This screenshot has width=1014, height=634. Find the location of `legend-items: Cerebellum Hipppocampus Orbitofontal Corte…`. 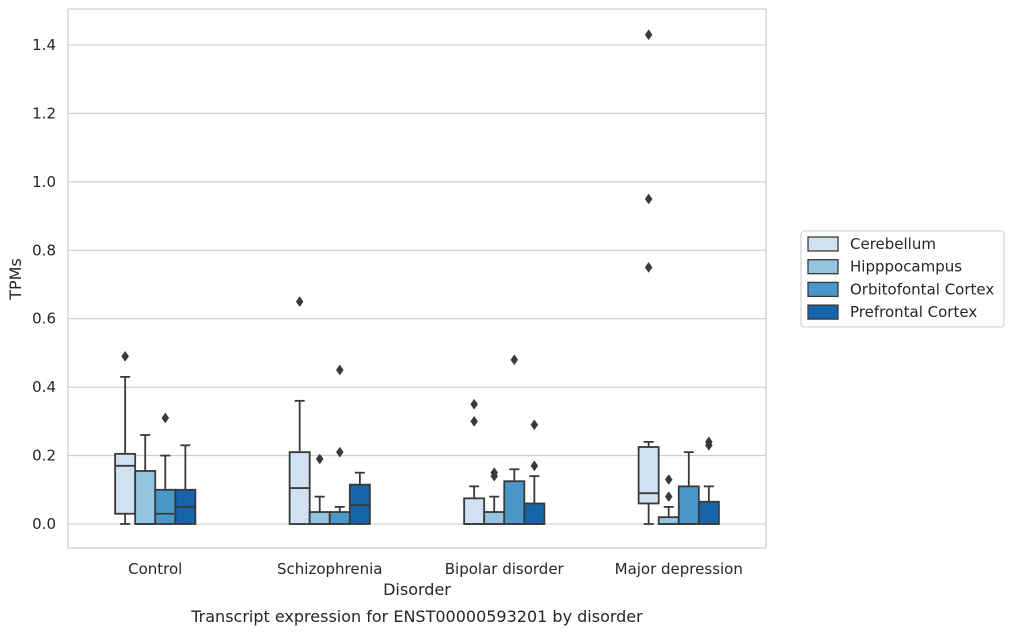

legend-items: Cerebellum Hipppocampus Orbitofontal Corte… is located at coordinates (900, 278).